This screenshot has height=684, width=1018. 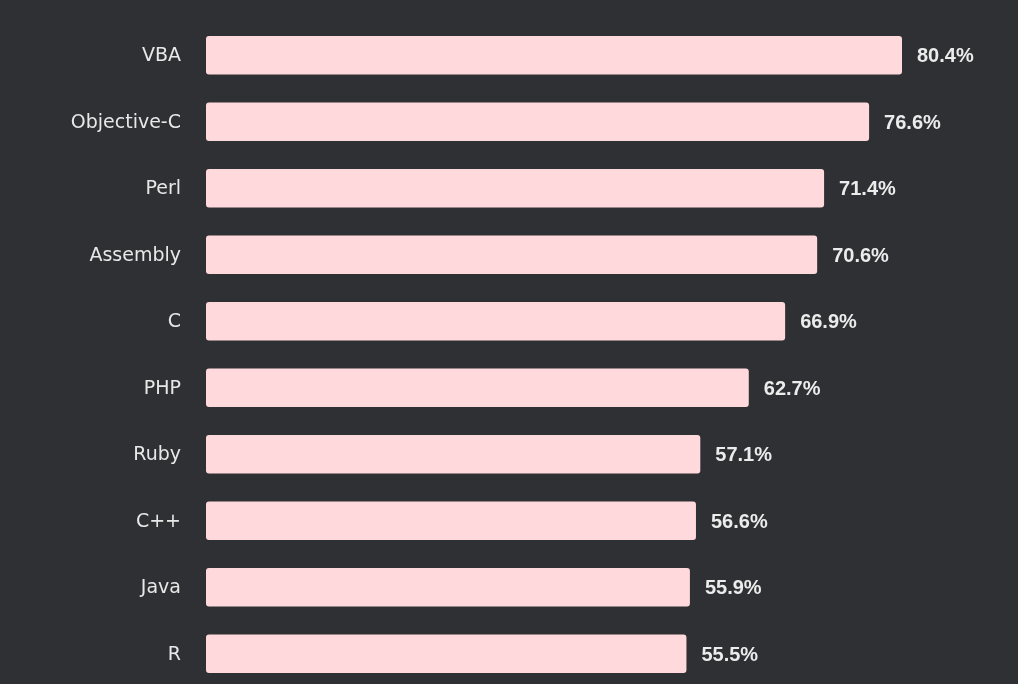 What do you see at coordinates (744, 454) in the screenshot?
I see `data-label: 57.1%` at bounding box center [744, 454].